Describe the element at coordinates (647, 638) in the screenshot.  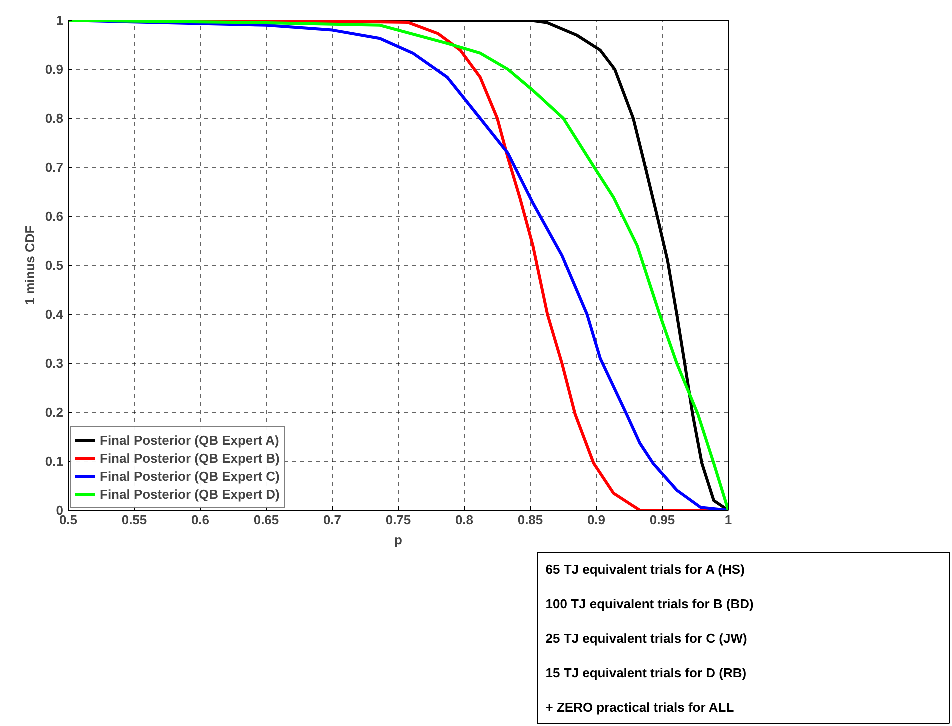
I see `text: 25 TJ equivalent trials for C (JW)` at that location.